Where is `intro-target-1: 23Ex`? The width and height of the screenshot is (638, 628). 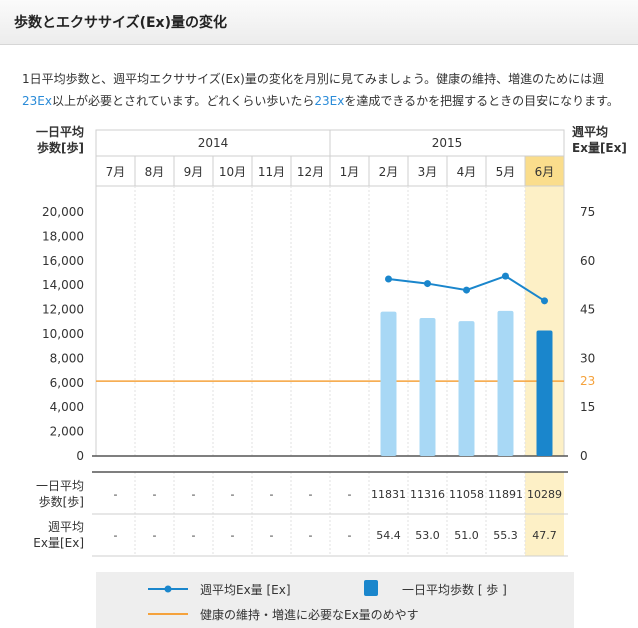
intro-target-1: 23Ex is located at coordinates (37, 101).